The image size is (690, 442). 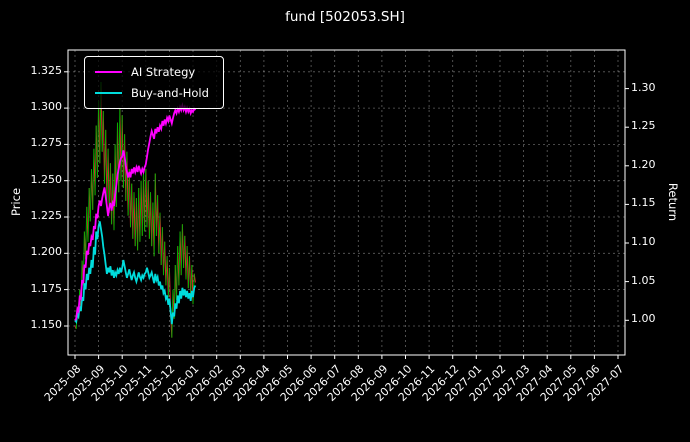 I want to click on ai-strategy-line, so click(x=135, y=211).